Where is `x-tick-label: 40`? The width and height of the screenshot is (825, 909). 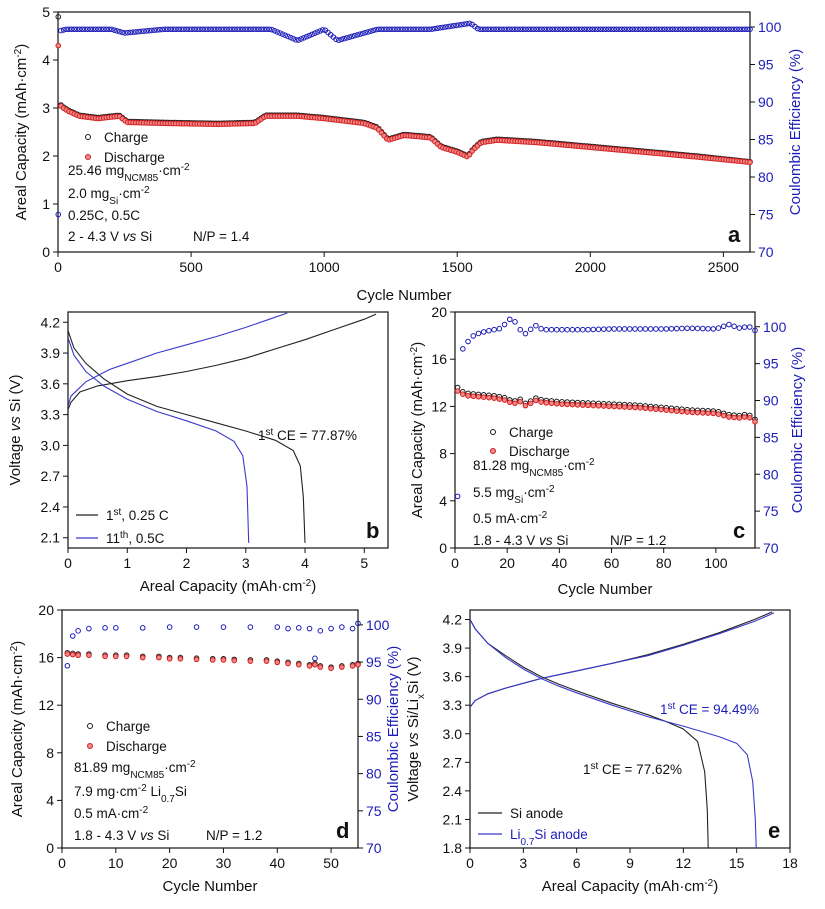 x-tick-label: 40 is located at coordinates (560, 563).